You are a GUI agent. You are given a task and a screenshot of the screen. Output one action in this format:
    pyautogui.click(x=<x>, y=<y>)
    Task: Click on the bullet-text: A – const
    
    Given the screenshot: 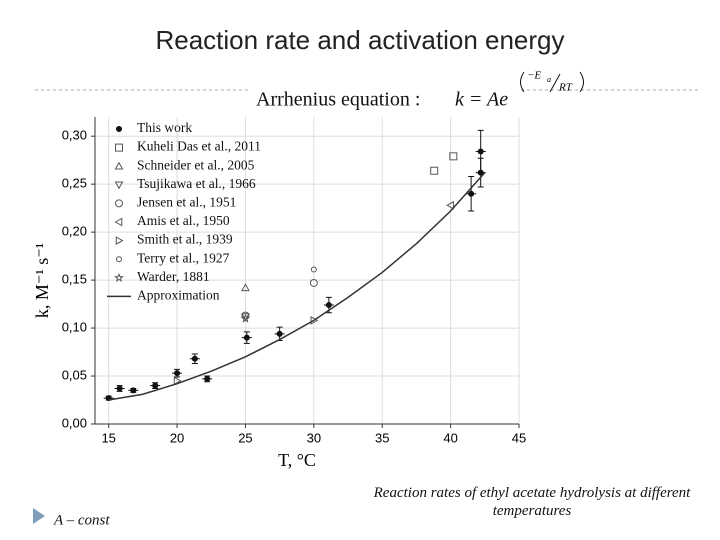 What is the action you would take?
    pyautogui.click(x=81, y=520)
    